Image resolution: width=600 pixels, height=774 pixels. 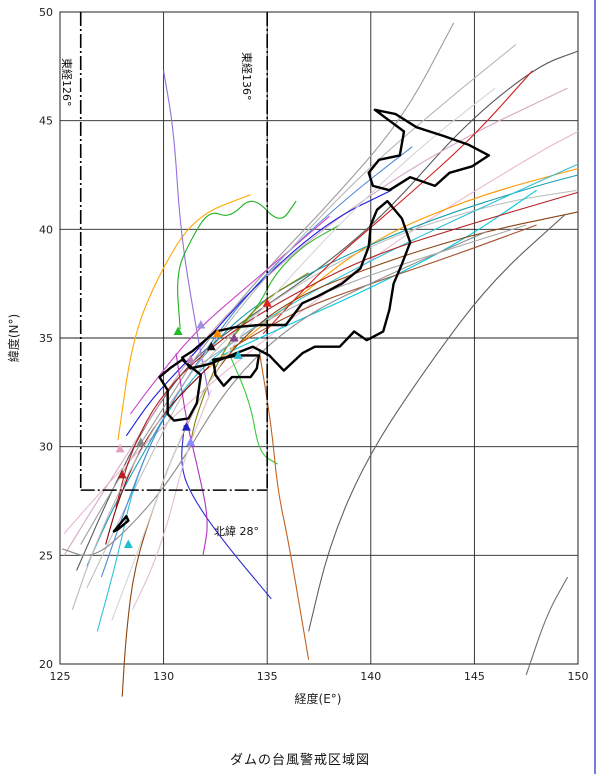 I want to click on y-tick-label: 45, so click(x=46, y=121).